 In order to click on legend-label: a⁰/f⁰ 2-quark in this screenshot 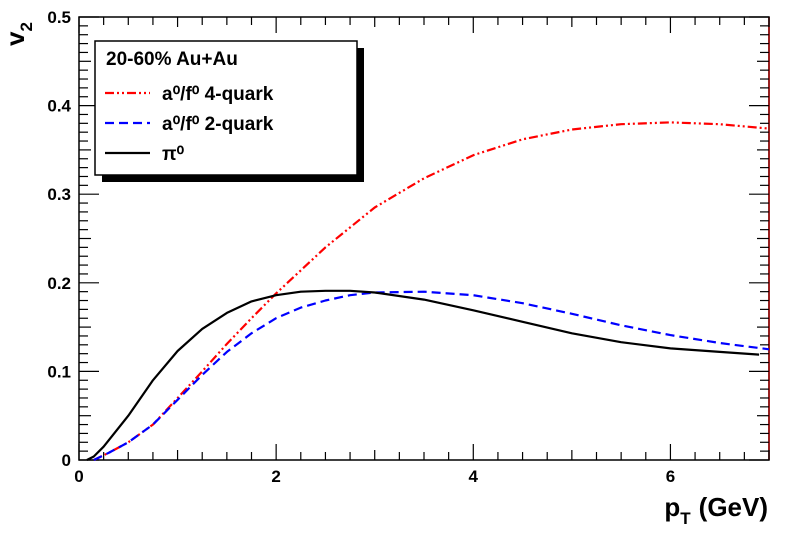, I will do `click(218, 124)`.